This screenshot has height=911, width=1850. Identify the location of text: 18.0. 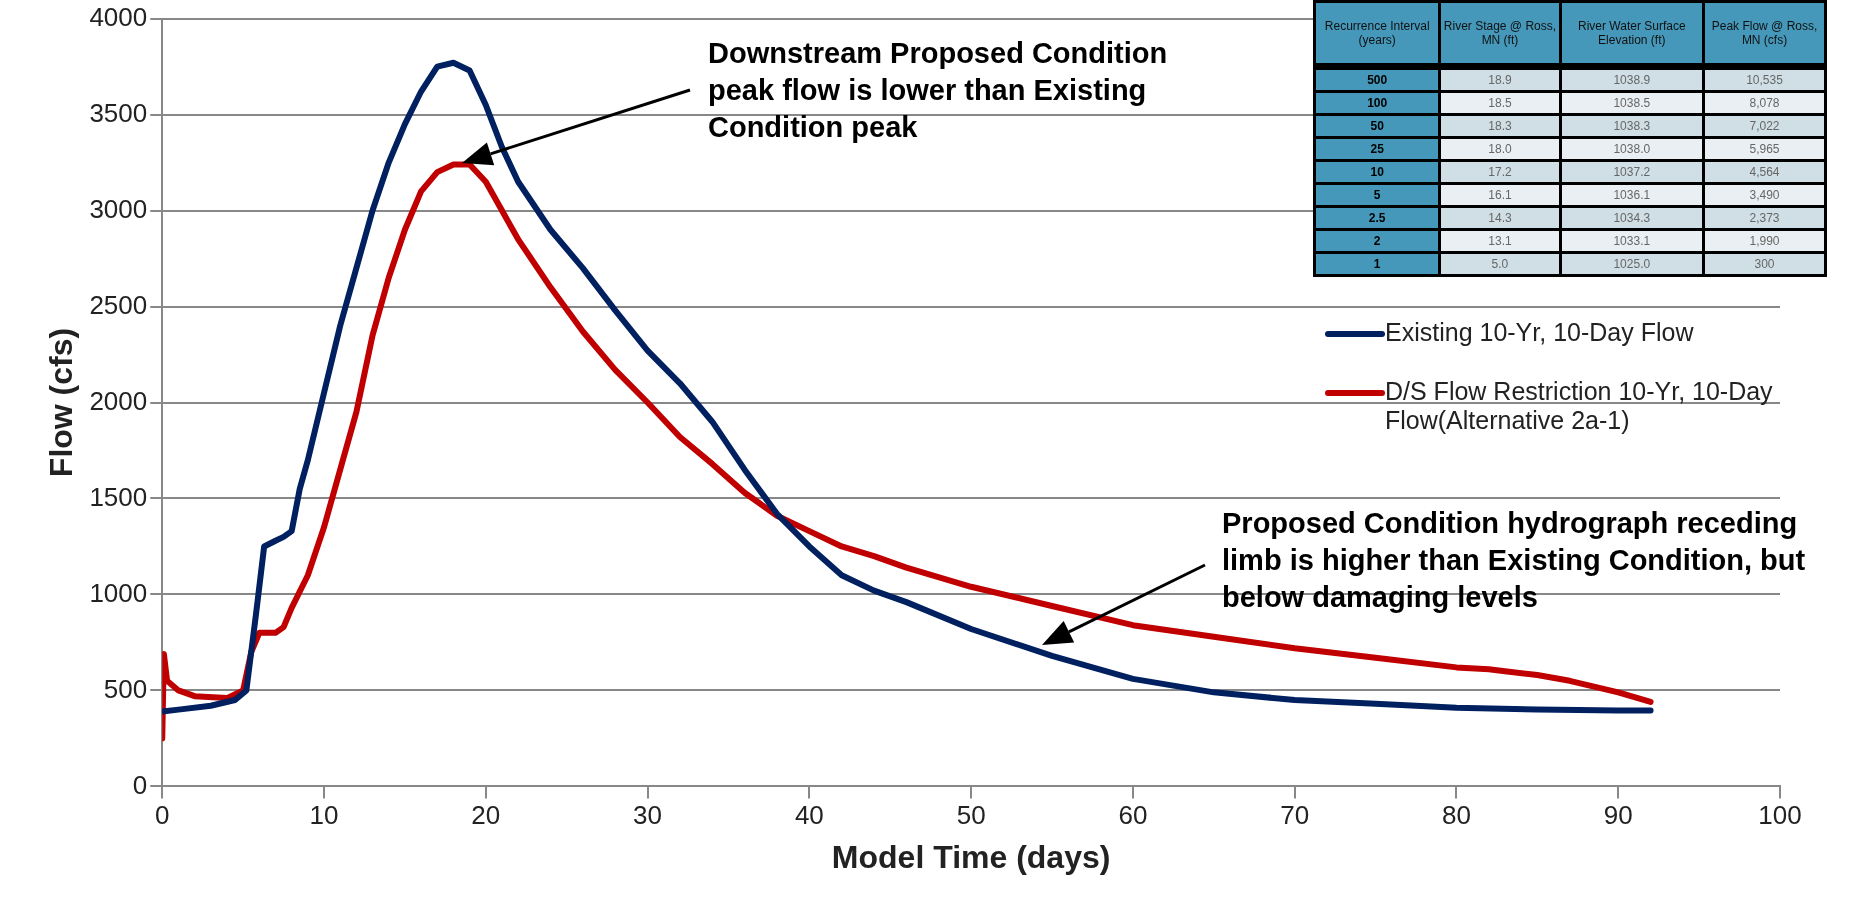
(1500, 149).